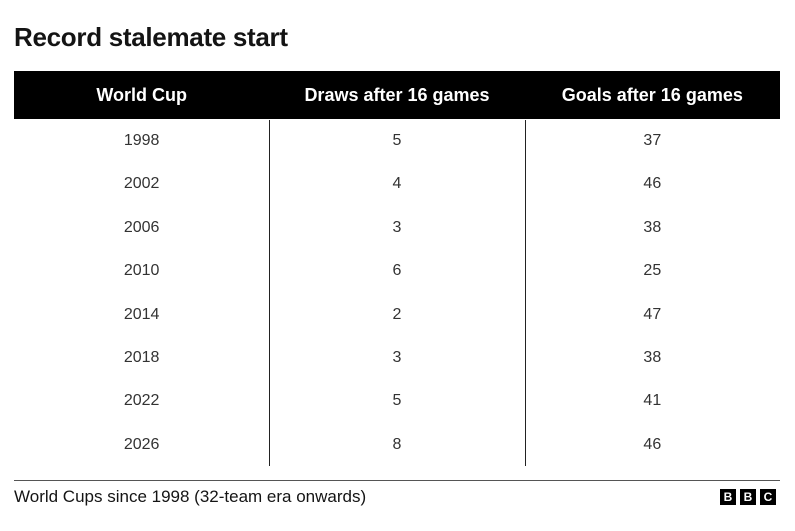  I want to click on table-cell: 37, so click(652, 140).